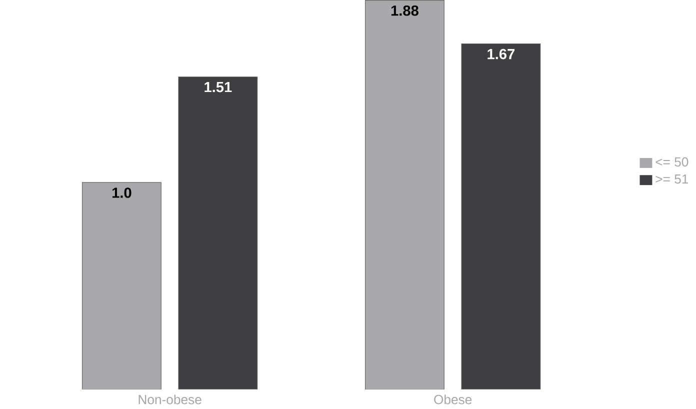  I want to click on x-tick-label: Obese, so click(453, 399).